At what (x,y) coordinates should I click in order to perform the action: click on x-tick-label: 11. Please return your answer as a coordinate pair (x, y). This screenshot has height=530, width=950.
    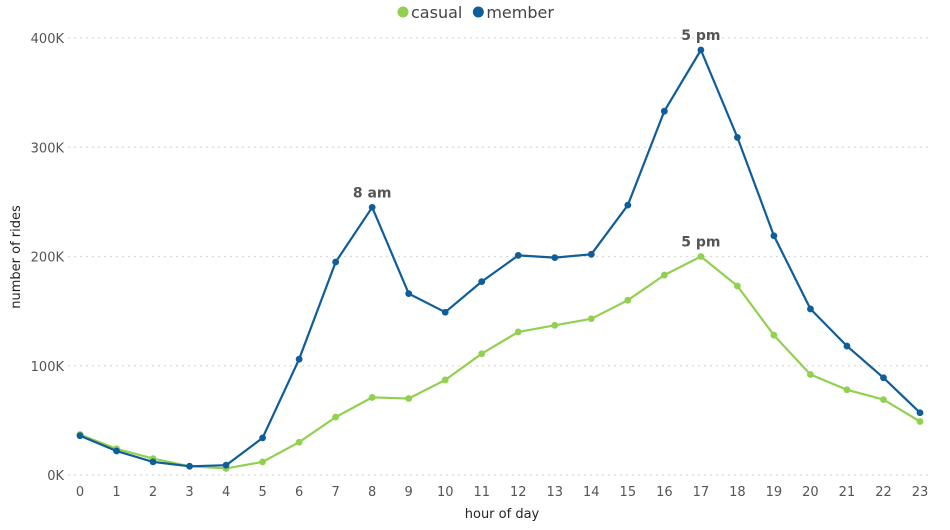
    Looking at the image, I should click on (481, 492).